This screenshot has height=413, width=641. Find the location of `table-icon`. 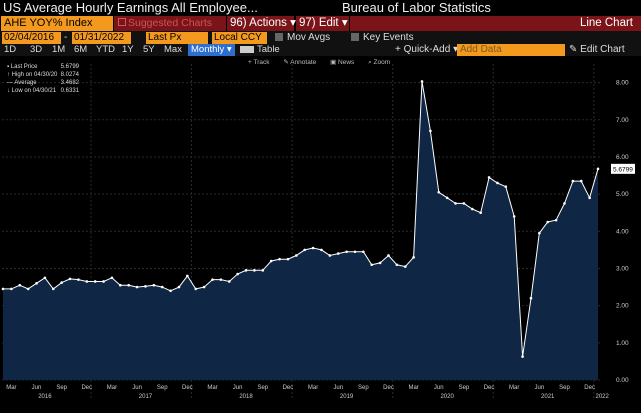

table-icon is located at coordinates (247, 49).